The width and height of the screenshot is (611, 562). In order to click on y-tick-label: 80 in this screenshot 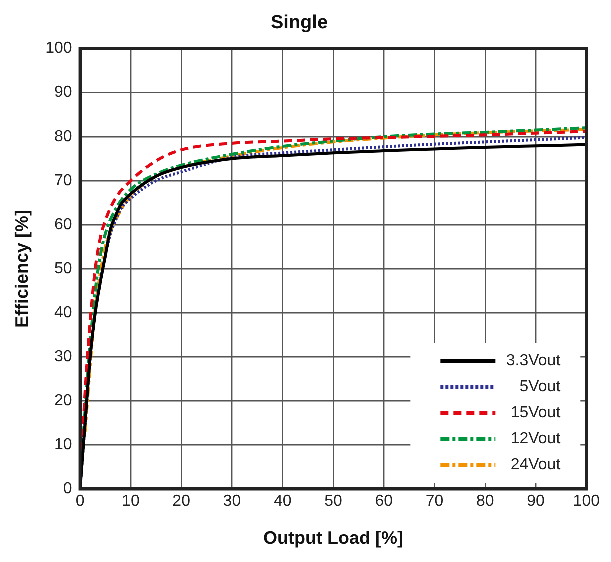, I will do `click(63, 137)`.